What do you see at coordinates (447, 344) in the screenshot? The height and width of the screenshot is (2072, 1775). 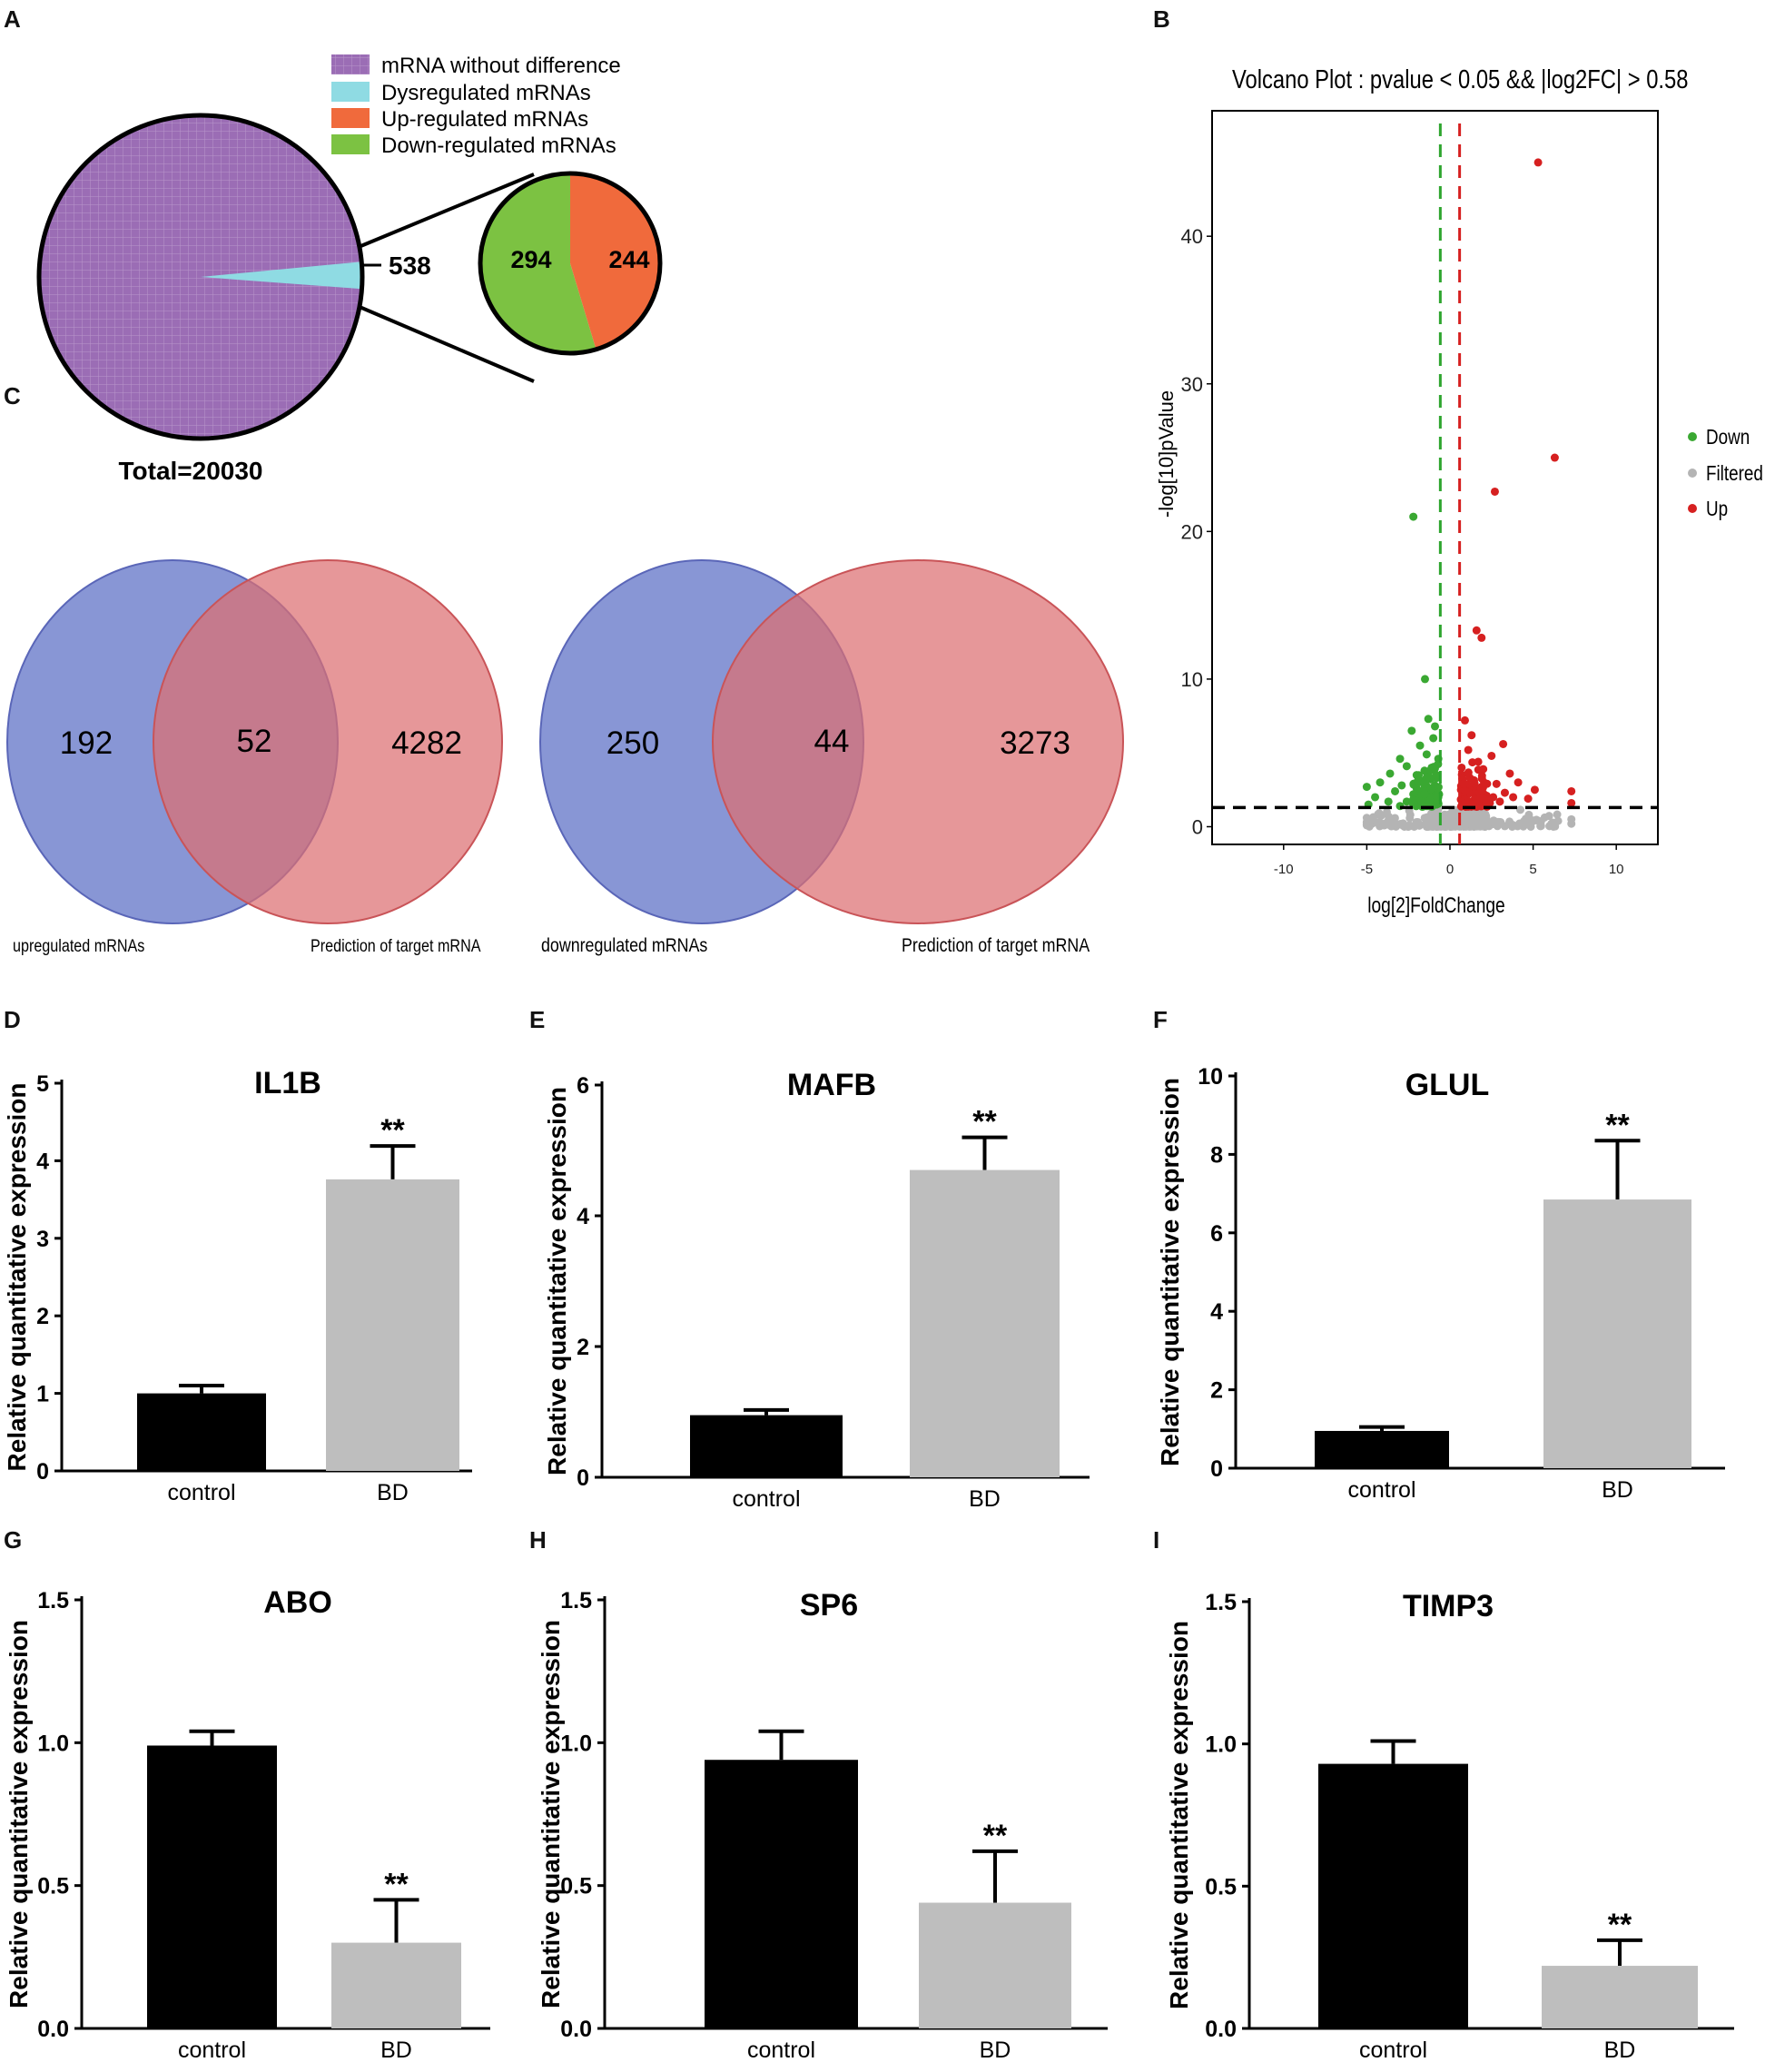 I see `callout-line-bottom` at bounding box center [447, 344].